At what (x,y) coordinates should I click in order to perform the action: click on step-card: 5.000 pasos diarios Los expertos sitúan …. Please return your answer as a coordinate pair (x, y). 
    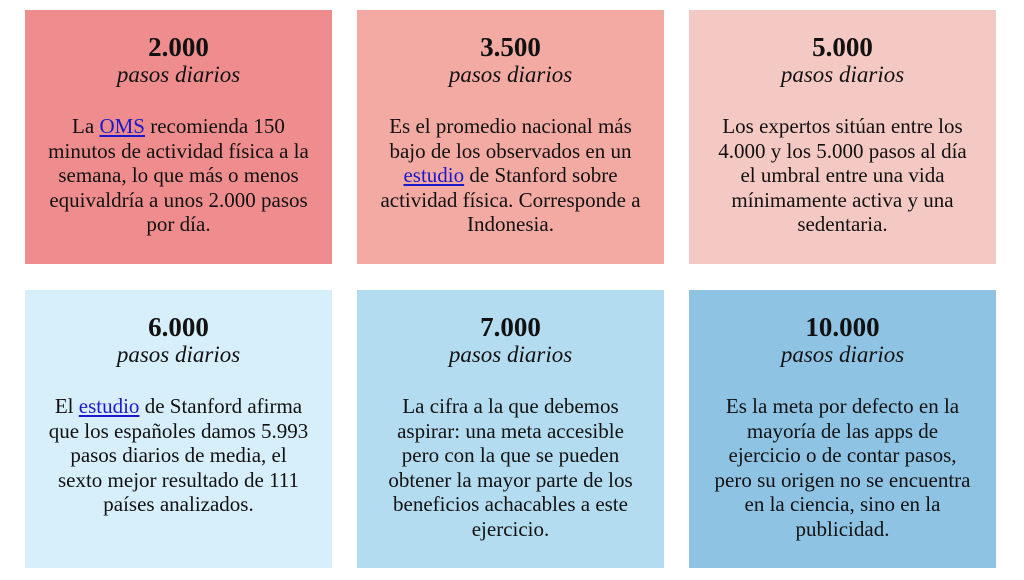
    Looking at the image, I should click on (842, 137).